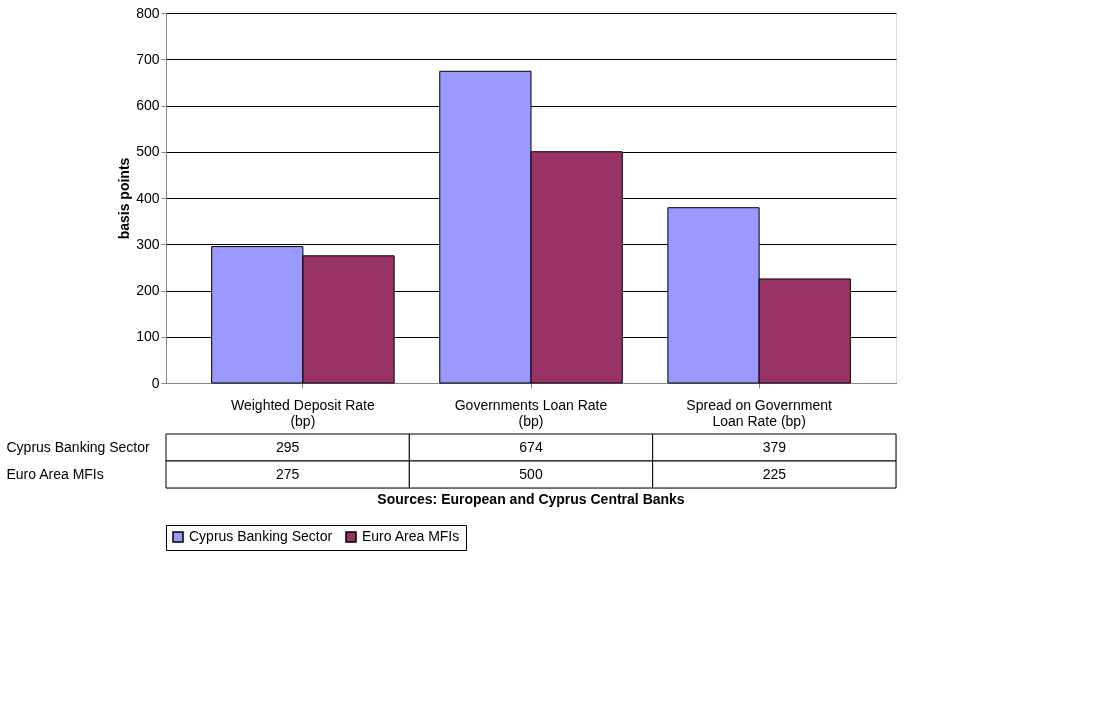 The image size is (1093, 704). Describe the element at coordinates (148, 336) in the screenshot. I see `y-tick-label: 100` at that location.